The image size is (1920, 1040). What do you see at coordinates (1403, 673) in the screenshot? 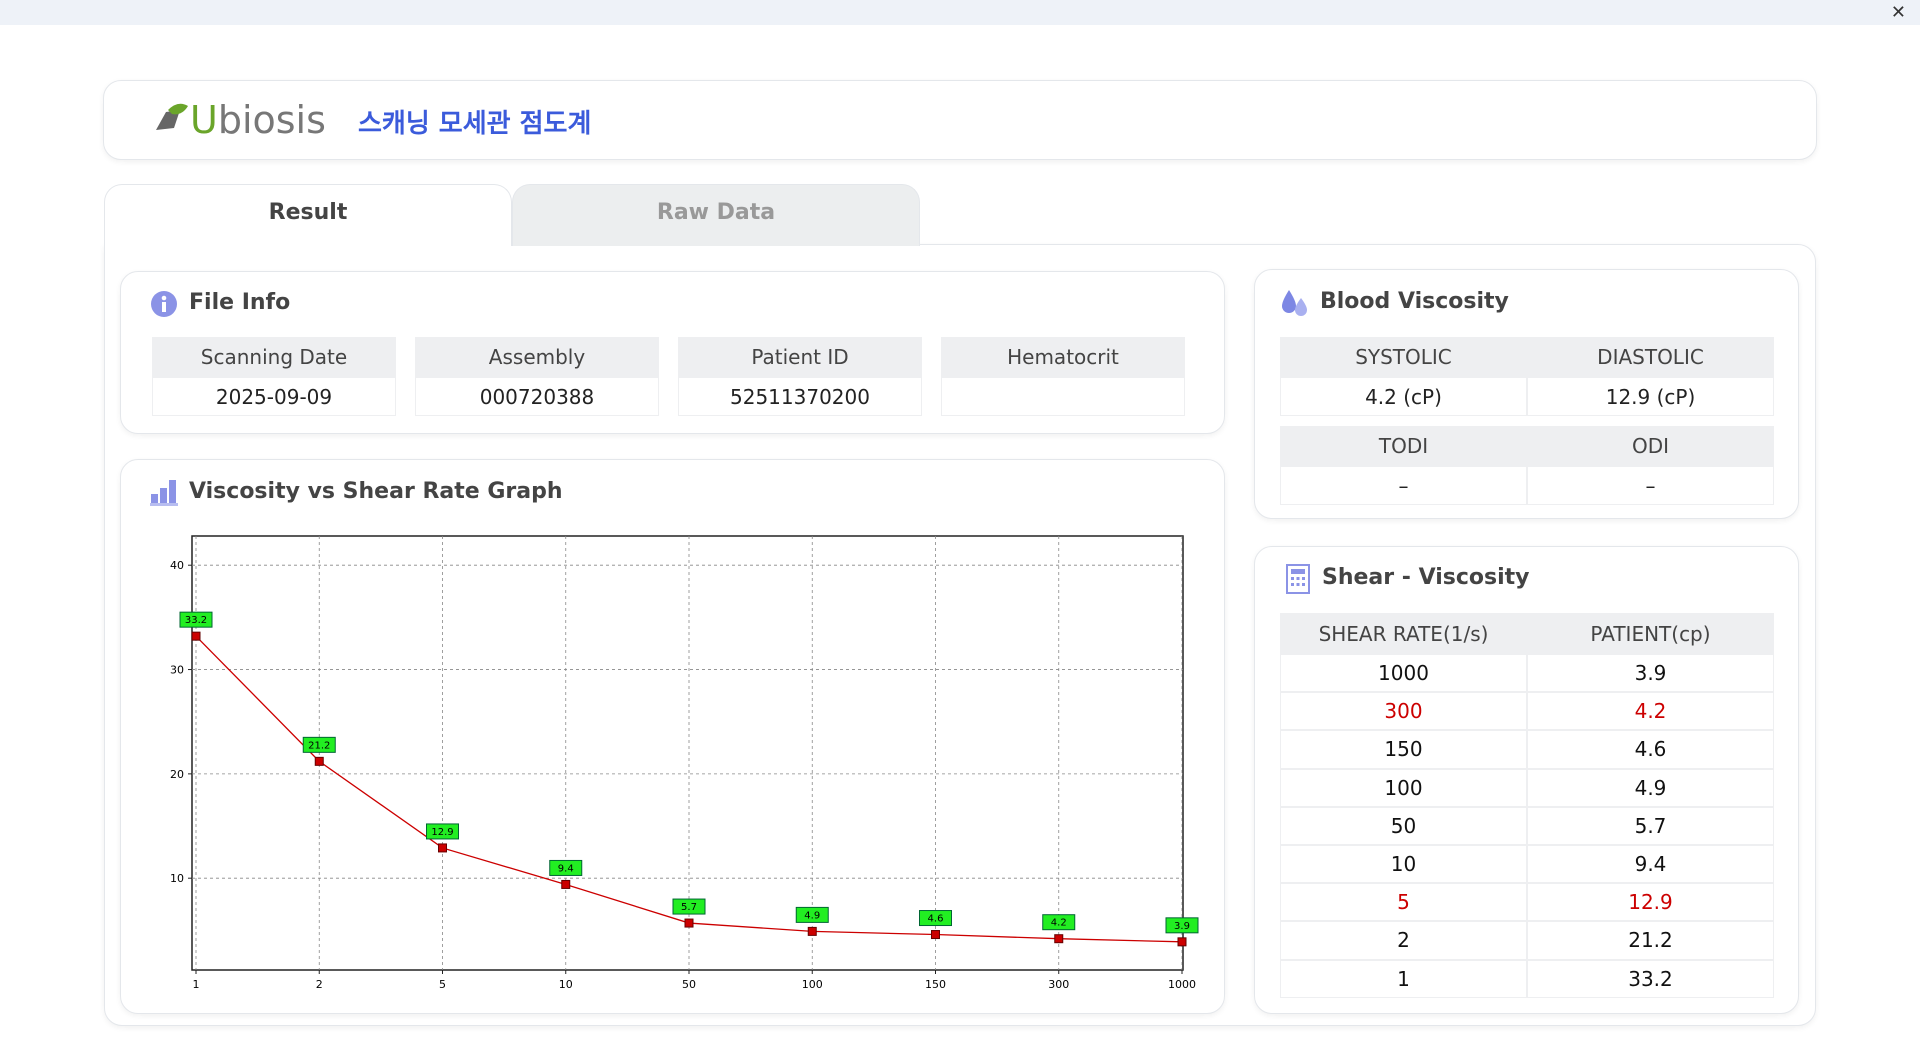
I see `table-value: 1000` at bounding box center [1403, 673].